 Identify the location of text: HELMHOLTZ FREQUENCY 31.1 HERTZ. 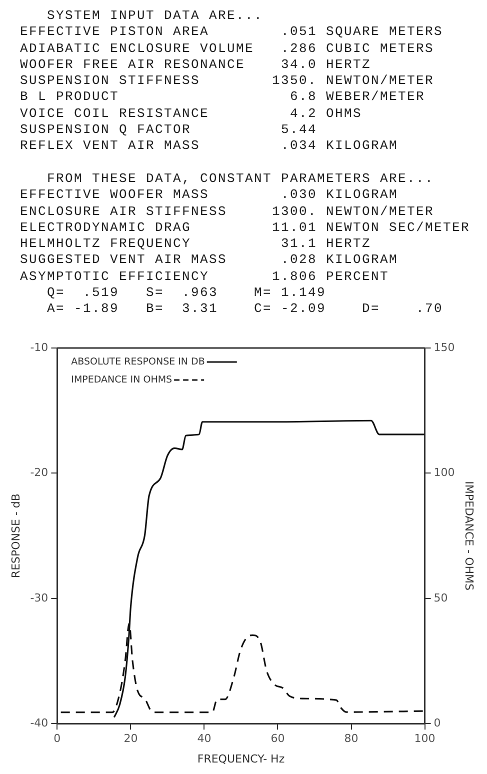
(196, 244).